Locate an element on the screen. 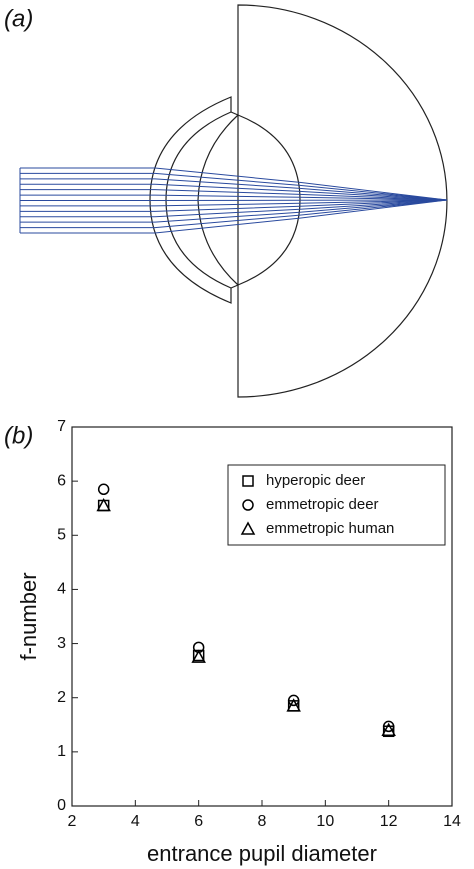  y-tick-label: 4 is located at coordinates (61, 589).